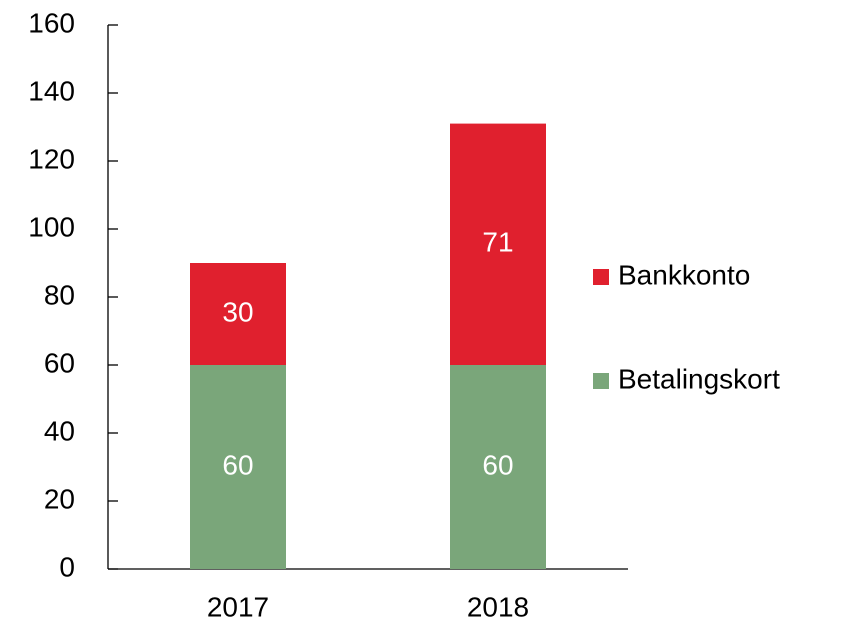 This screenshot has width=842, height=628. What do you see at coordinates (51, 90) in the screenshot?
I see `y-tick-label: 140` at bounding box center [51, 90].